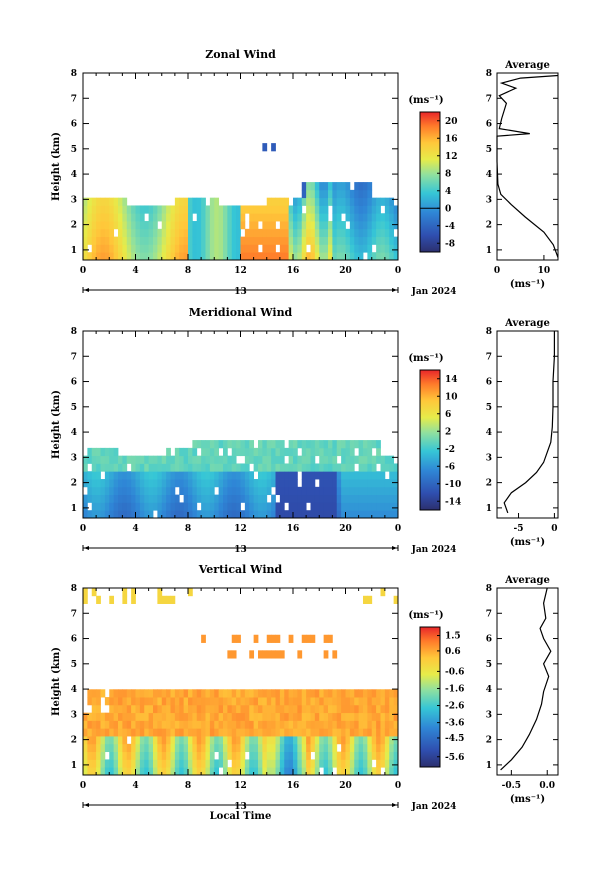 Image resolution: width=612 pixels, height=873 pixels. Describe the element at coordinates (398, 271) in the screenshot. I see `x-tick-label: 0` at that location.